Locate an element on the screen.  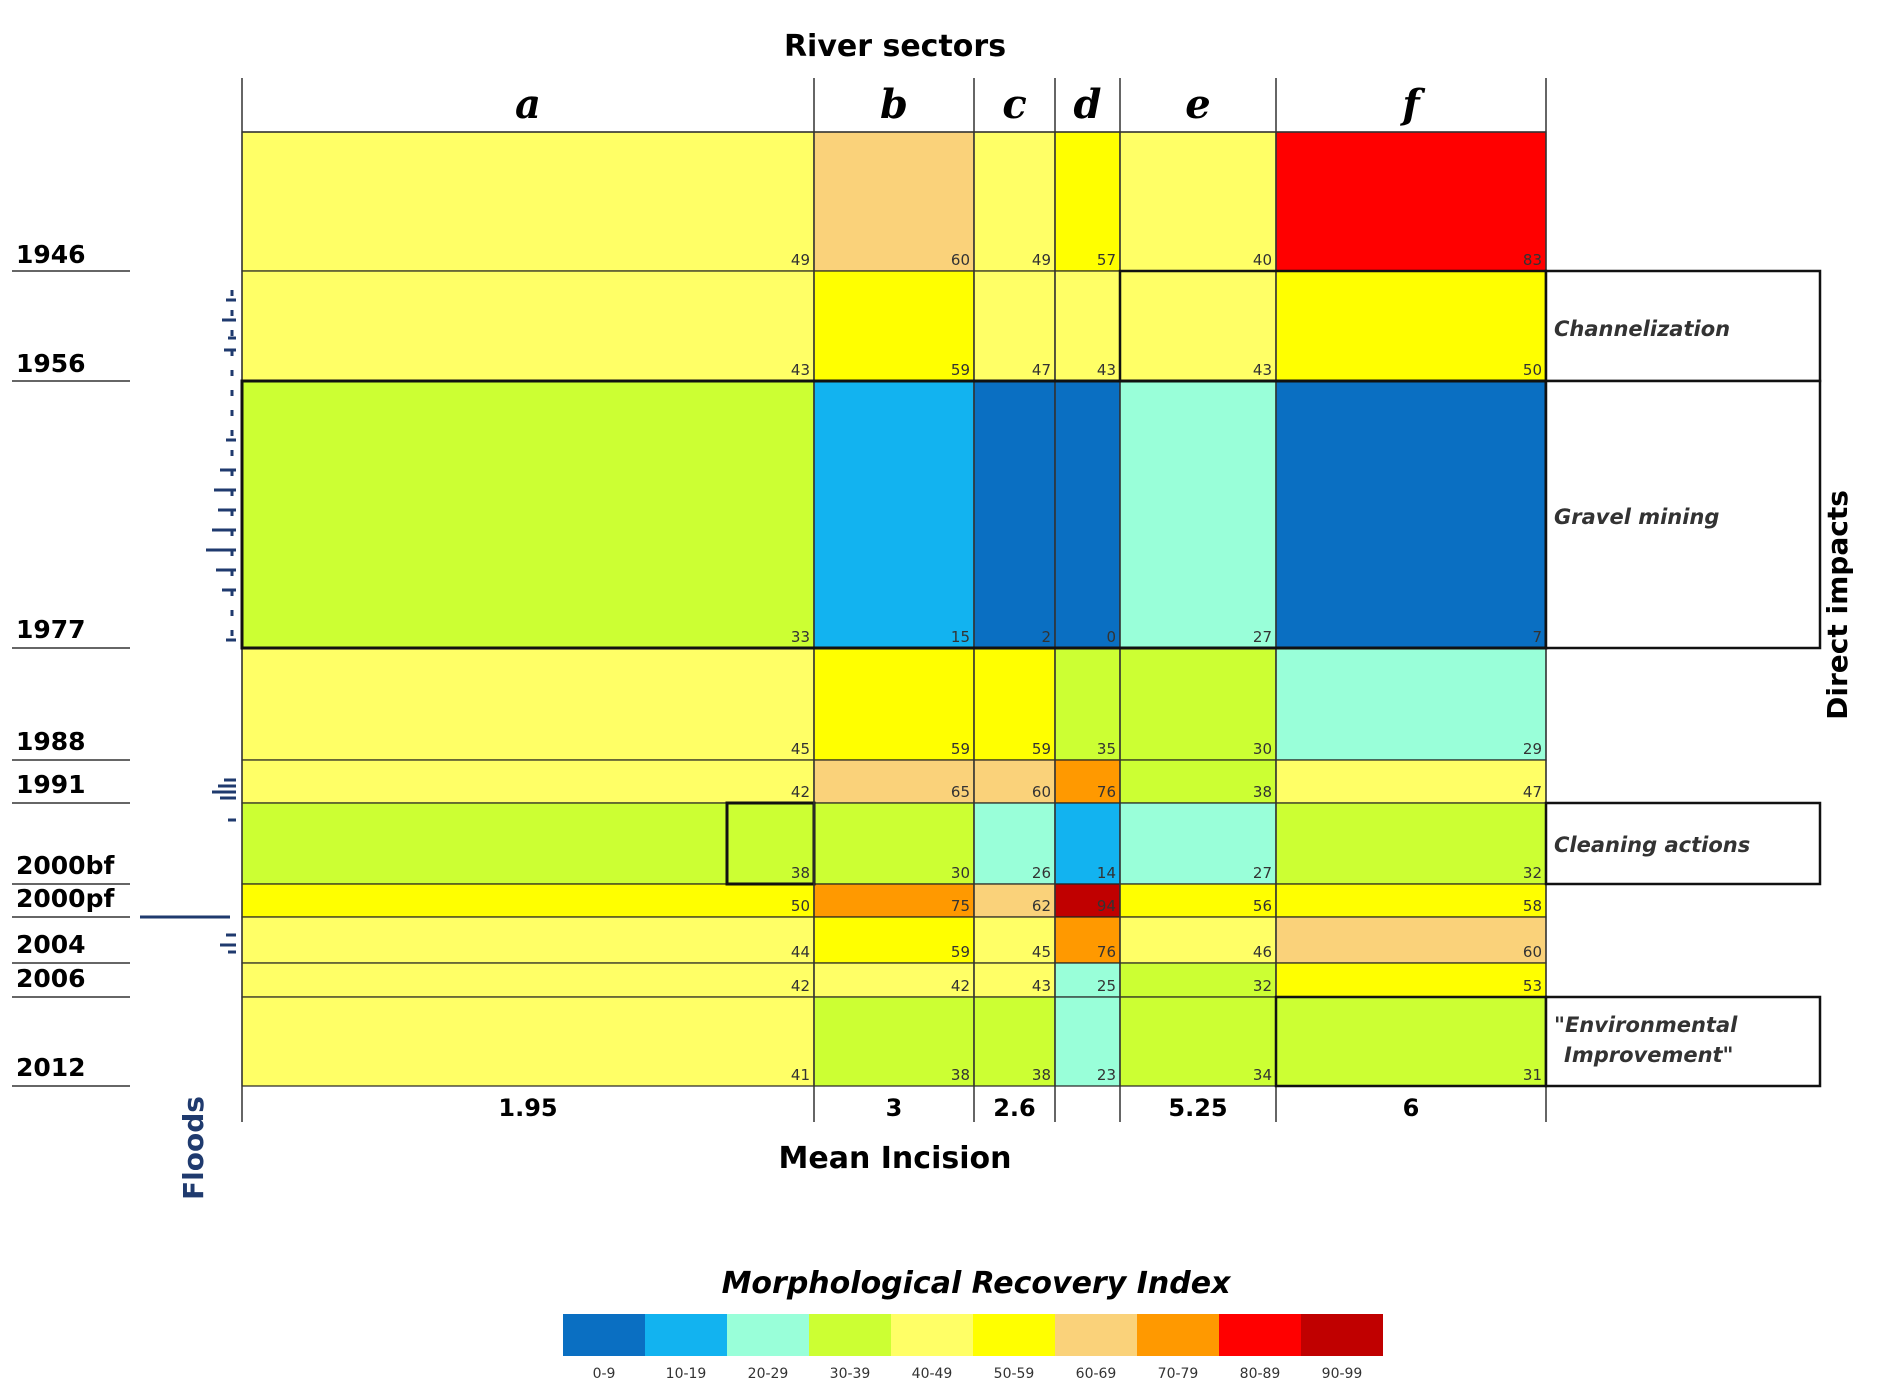
impact-label-3: "Environmental Improvement" is located at coordinates (1646, 1040).